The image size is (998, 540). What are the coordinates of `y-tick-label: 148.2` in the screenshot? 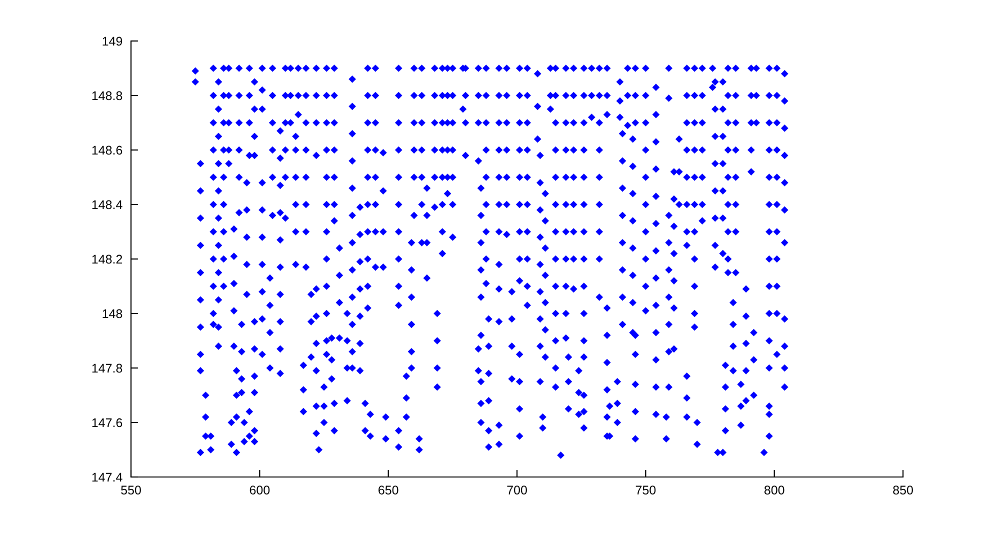 It's located at (107, 259).